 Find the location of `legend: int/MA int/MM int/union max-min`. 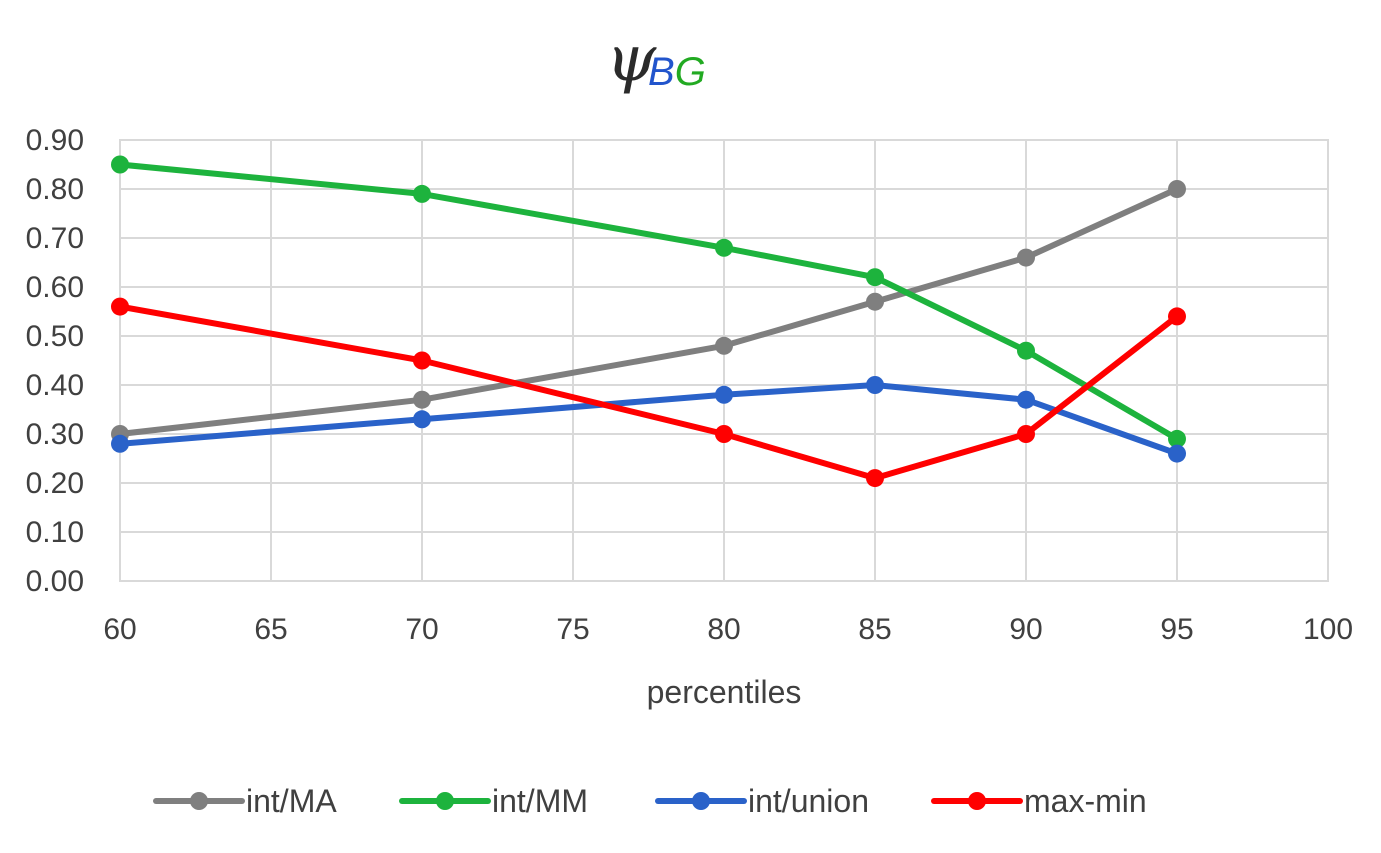

legend: int/MA int/MM int/union max-min is located at coordinates (650, 801).